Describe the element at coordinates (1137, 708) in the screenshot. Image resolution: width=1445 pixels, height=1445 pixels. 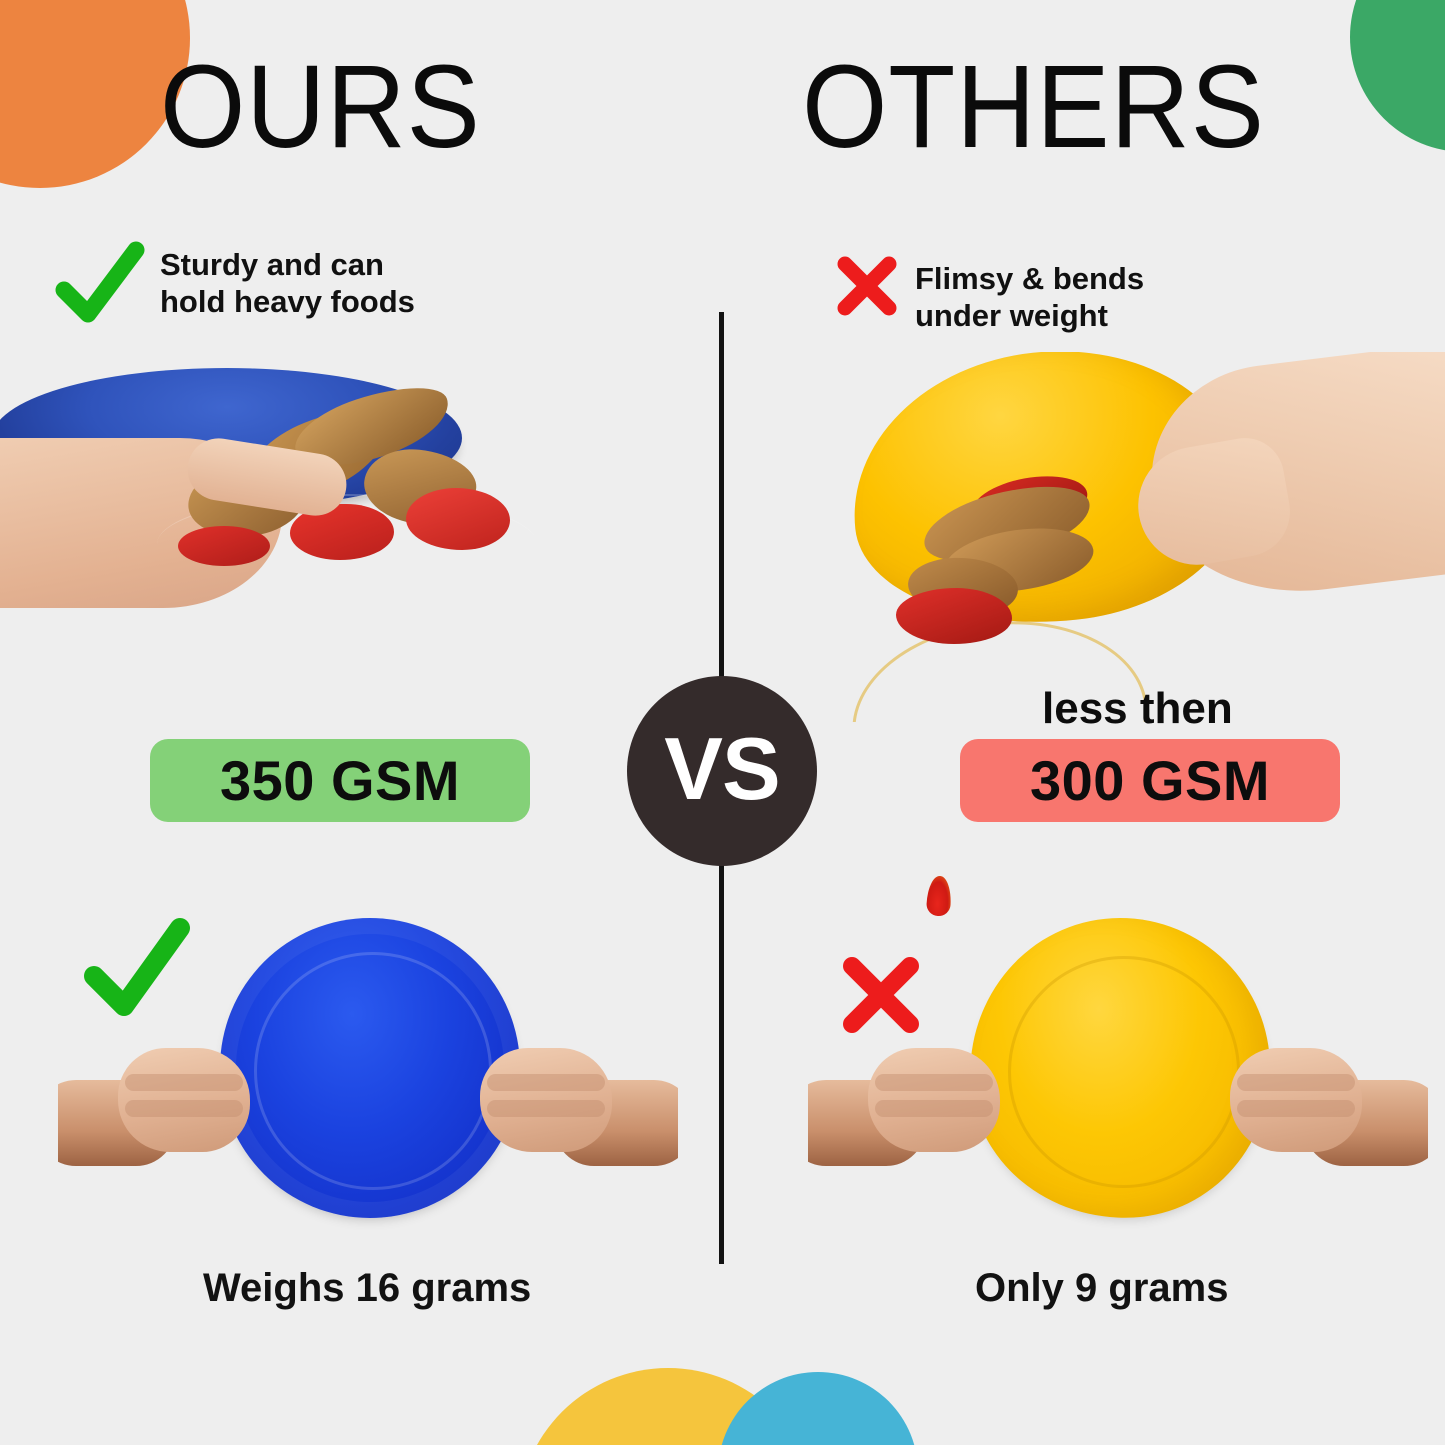
I see `less-then-label: less then` at that location.